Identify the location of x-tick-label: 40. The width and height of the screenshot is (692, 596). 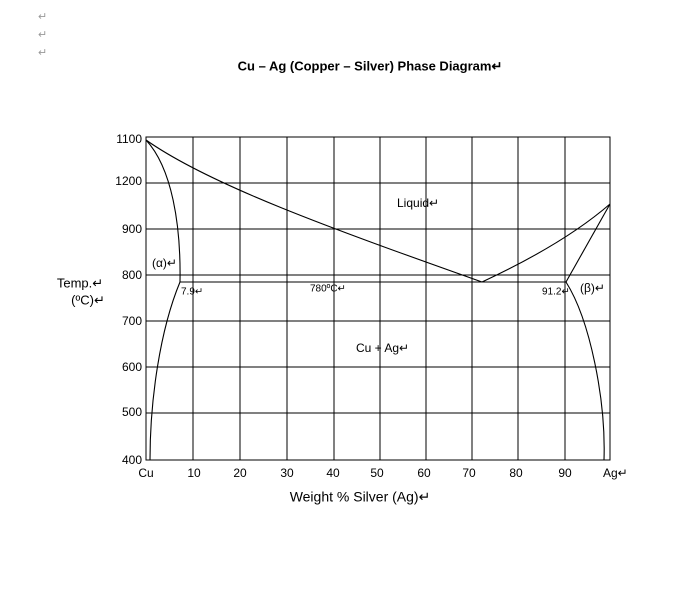
(333, 473).